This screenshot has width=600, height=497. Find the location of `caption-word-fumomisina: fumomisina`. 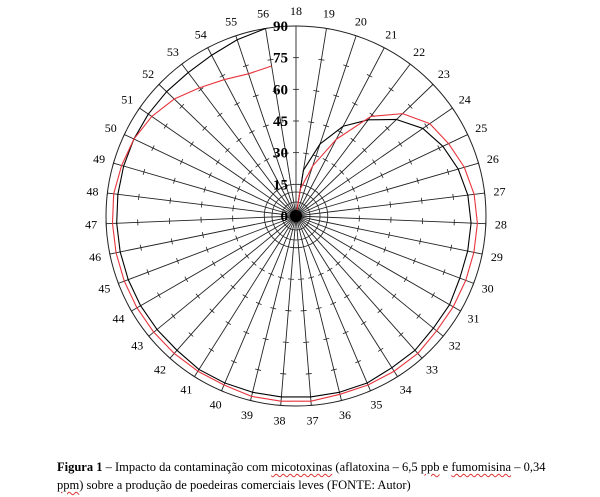

caption-word-fumomisina: fumomisina is located at coordinates (481, 467).